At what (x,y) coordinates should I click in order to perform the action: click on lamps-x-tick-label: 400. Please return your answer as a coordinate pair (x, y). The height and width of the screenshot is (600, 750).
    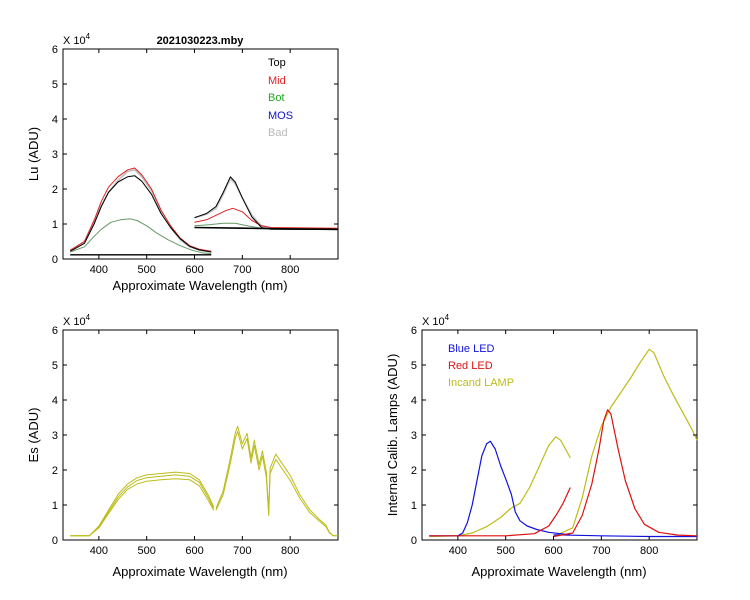
    Looking at the image, I should click on (458, 551).